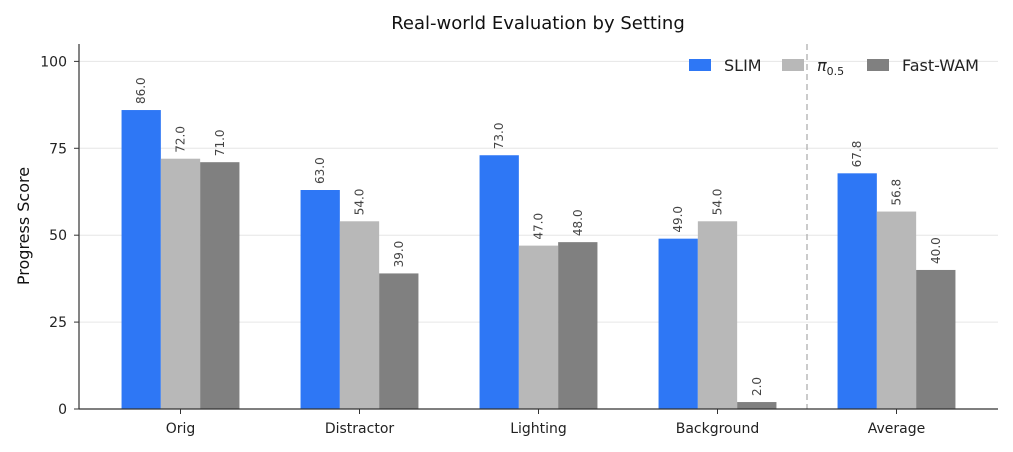 This screenshot has width=1013, height=452. I want to click on legend-label: π0.5, so click(830, 67).